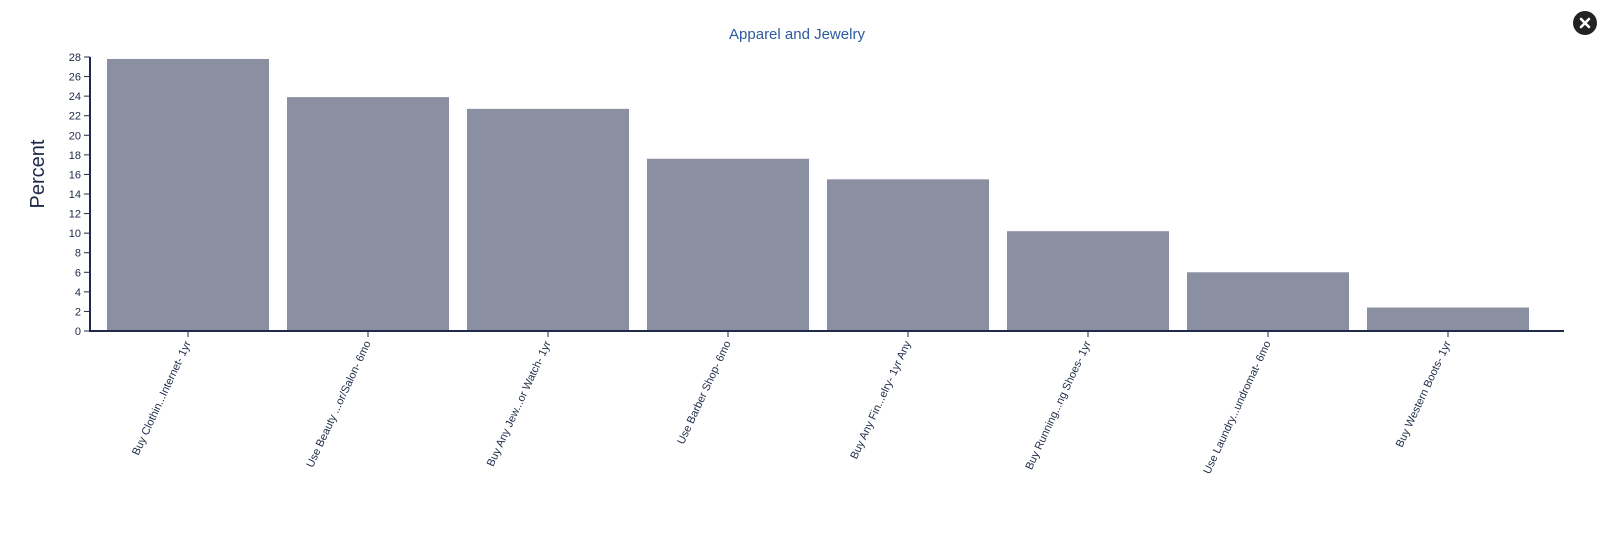 Image resolution: width=1600 pixels, height=534 pixels. I want to click on y-tick-label: 22, so click(75, 117).